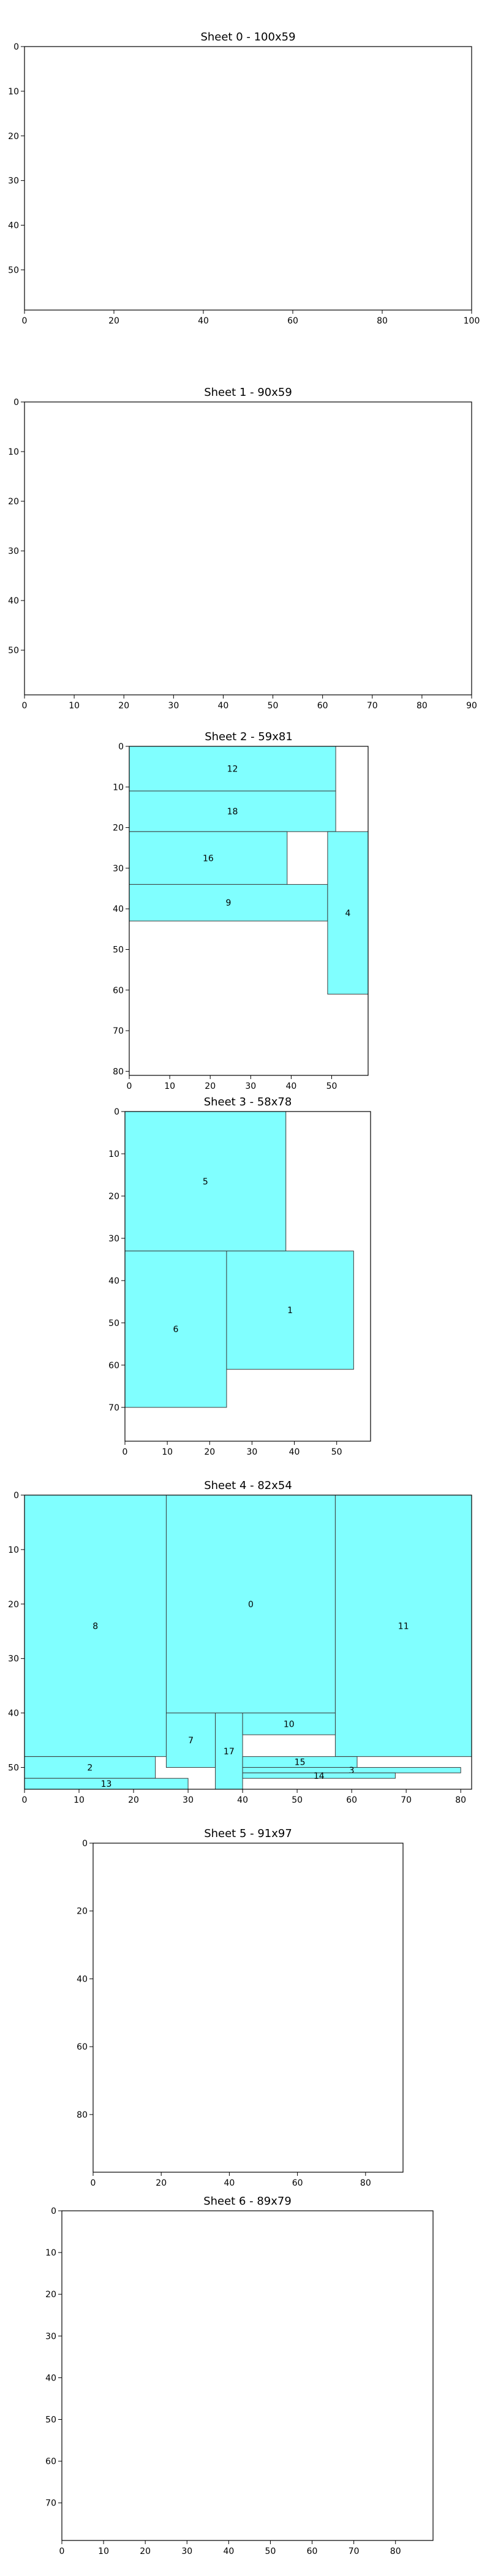 This screenshot has height=2576, width=490. Describe the element at coordinates (191, 1741) in the screenshot. I see `piece-label-7: 7` at that location.